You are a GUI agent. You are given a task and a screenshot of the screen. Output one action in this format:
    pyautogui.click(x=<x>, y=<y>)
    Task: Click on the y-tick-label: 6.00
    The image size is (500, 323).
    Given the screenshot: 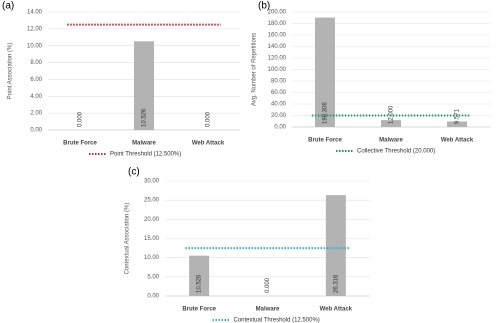 What is the action you would take?
    pyautogui.click(x=36, y=80)
    